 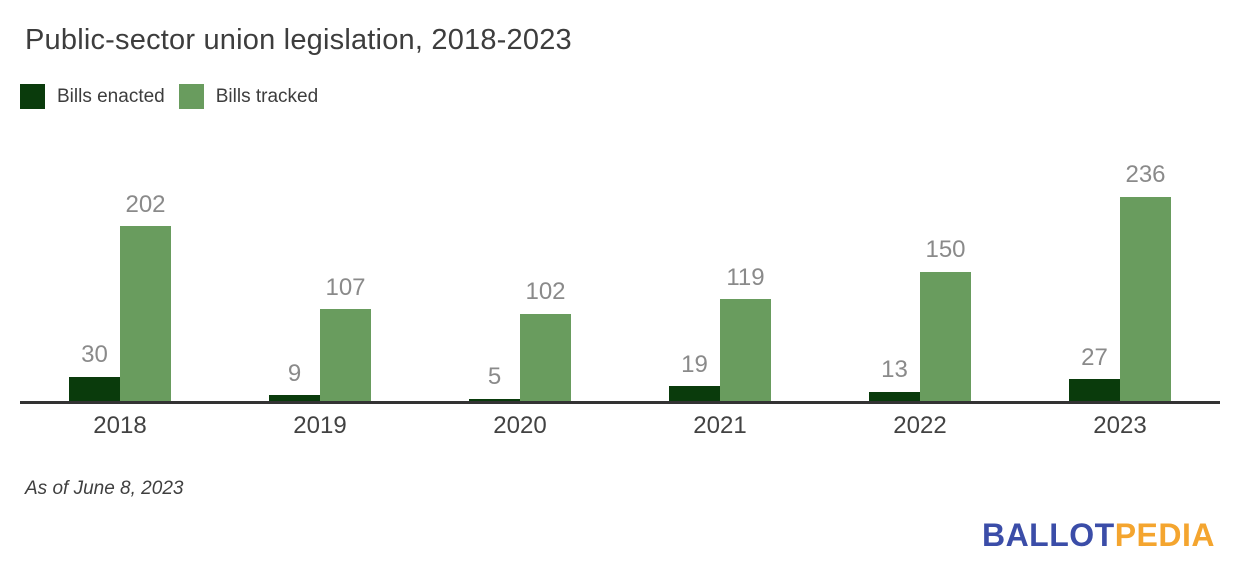 What do you see at coordinates (1164, 535) in the screenshot?
I see `logo-part-pedia: PEDIA` at bounding box center [1164, 535].